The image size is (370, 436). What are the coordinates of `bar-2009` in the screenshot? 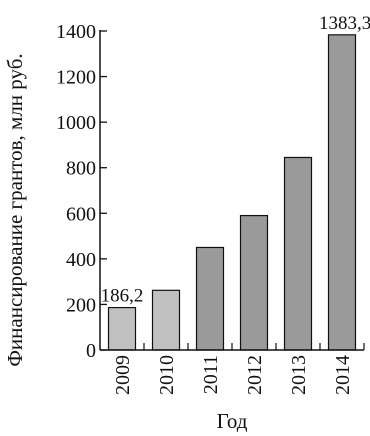 It's located at (122, 328).